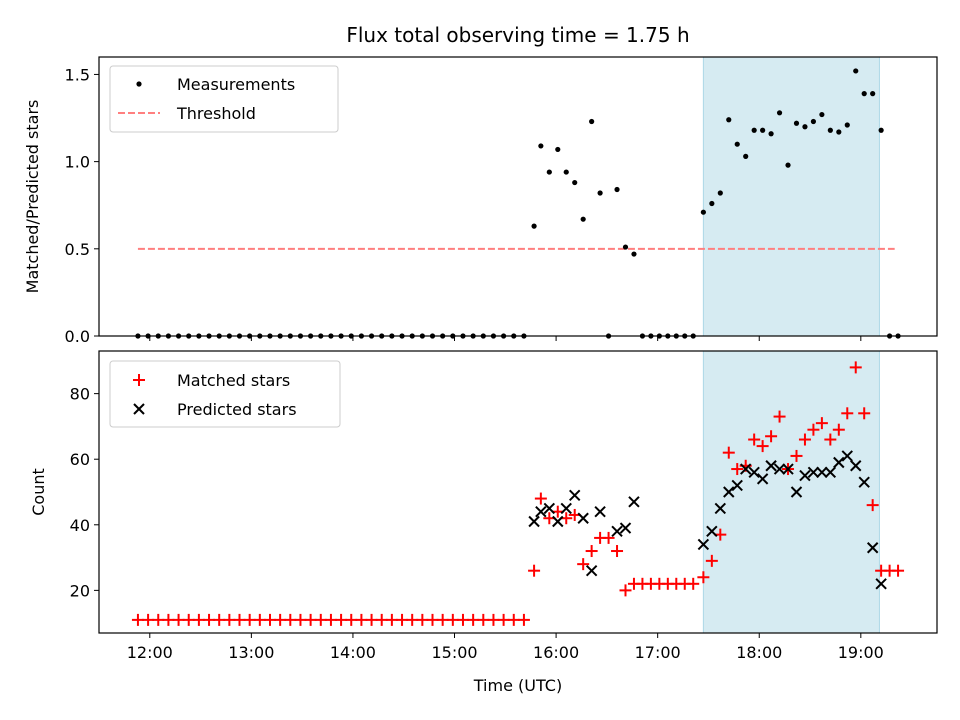 The image size is (960, 720). I want to click on ratio-y-tick-label-0: 0.0, so click(77, 336).